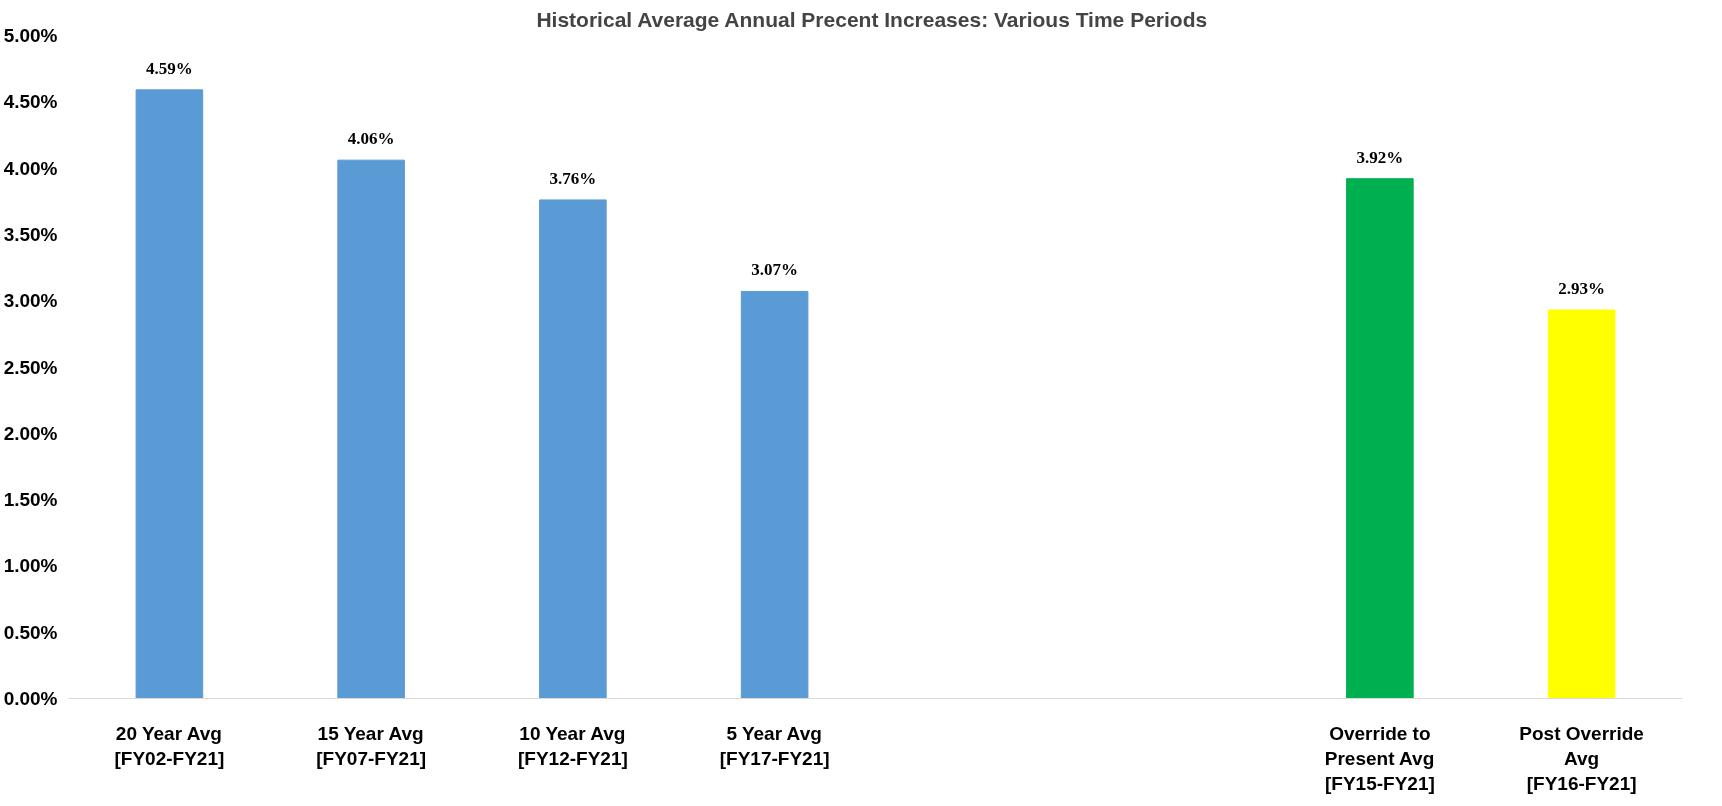  Describe the element at coordinates (1581, 288) in the screenshot. I see `data-label: 2.93%` at that location.